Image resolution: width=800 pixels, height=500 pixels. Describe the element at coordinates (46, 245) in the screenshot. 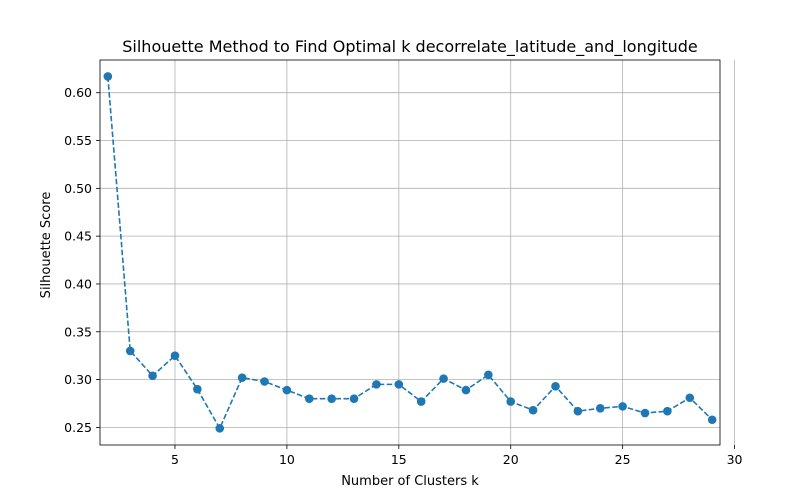

I see `y-axis-label: Silhouette Score` at that location.